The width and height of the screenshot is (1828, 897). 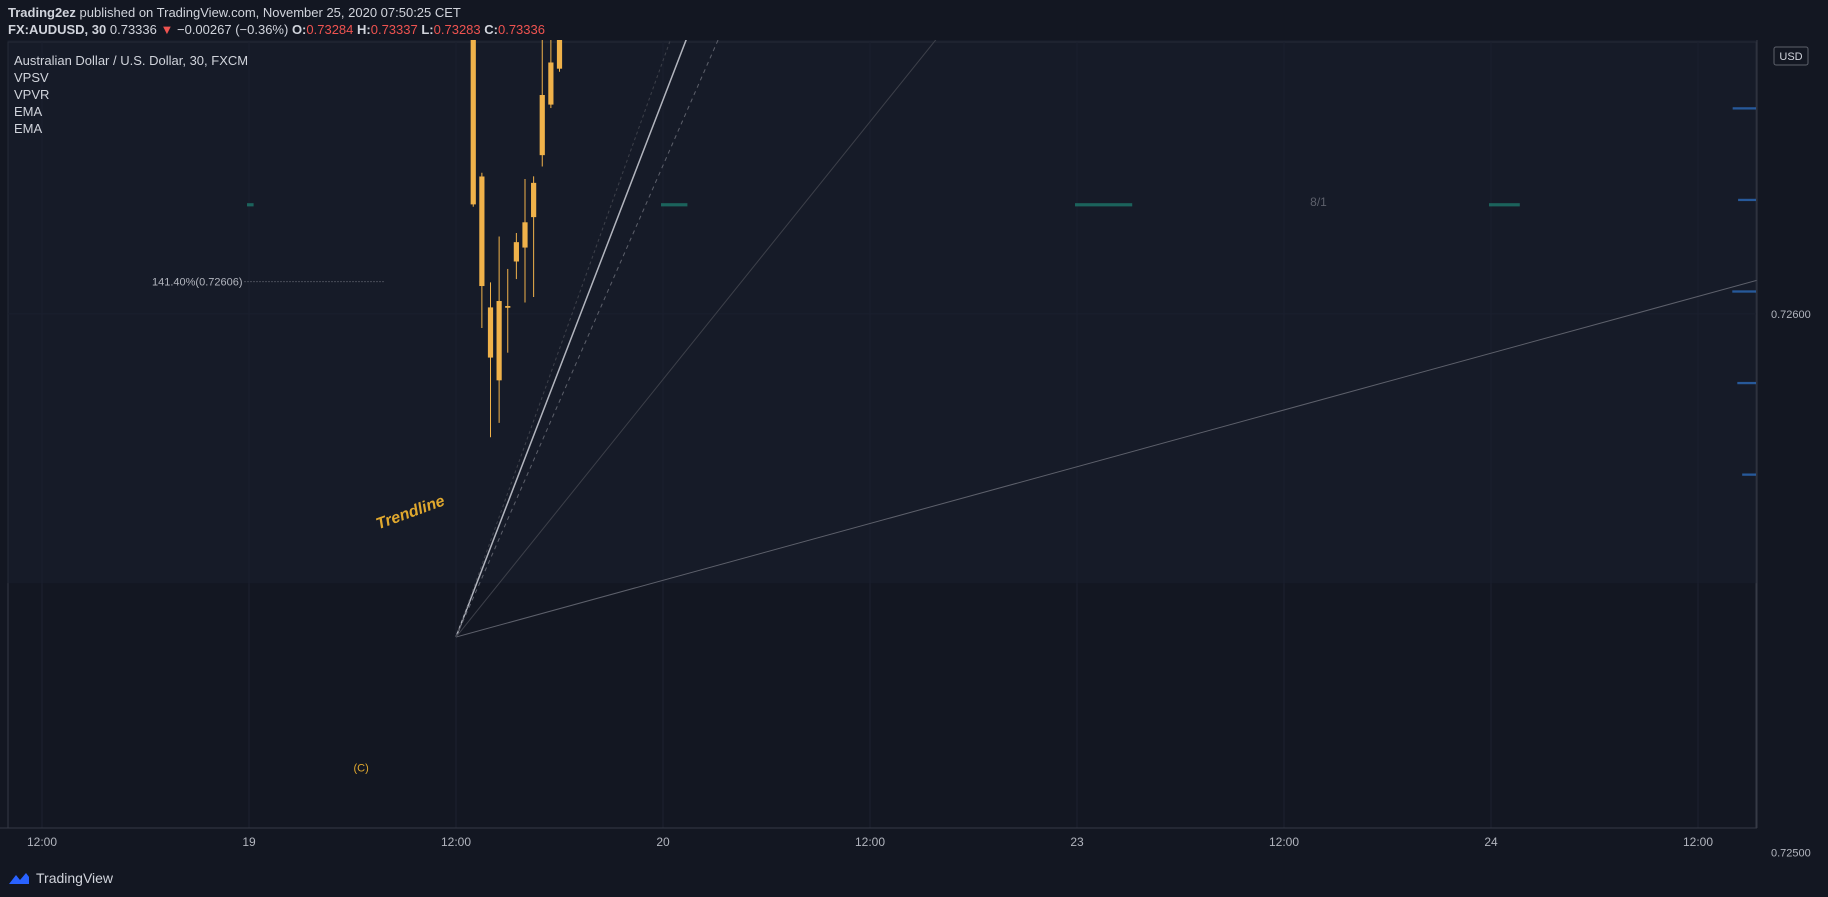 What do you see at coordinates (42, 842) in the screenshot?
I see `x-tick-label-0: 12:00` at bounding box center [42, 842].